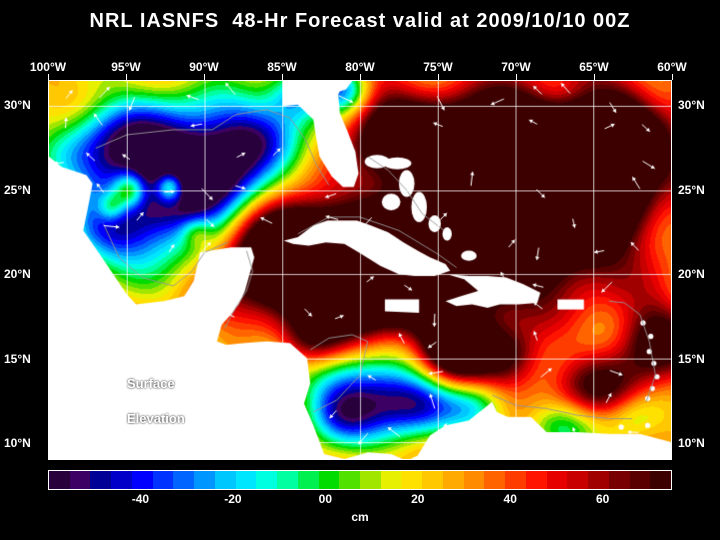 This screenshot has height=540, width=720. What do you see at coordinates (282, 67) in the screenshot?
I see `x-axis-label: 85°W` at bounding box center [282, 67].